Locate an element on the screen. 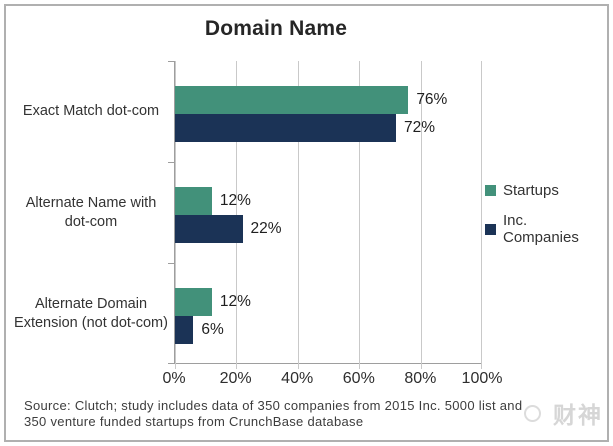 The width and height of the screenshot is (613, 446). category-label: Alternate Name with dot-com is located at coordinates (91, 212).